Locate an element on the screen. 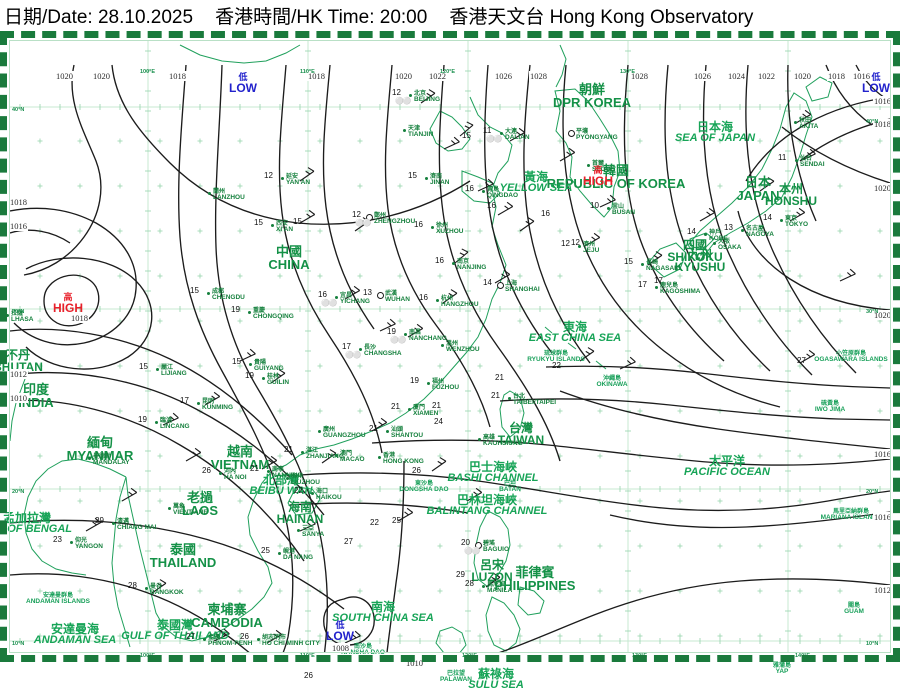 This screenshot has height=691, width=900. station-label: 三亞 SANYA is located at coordinates (313, 532).